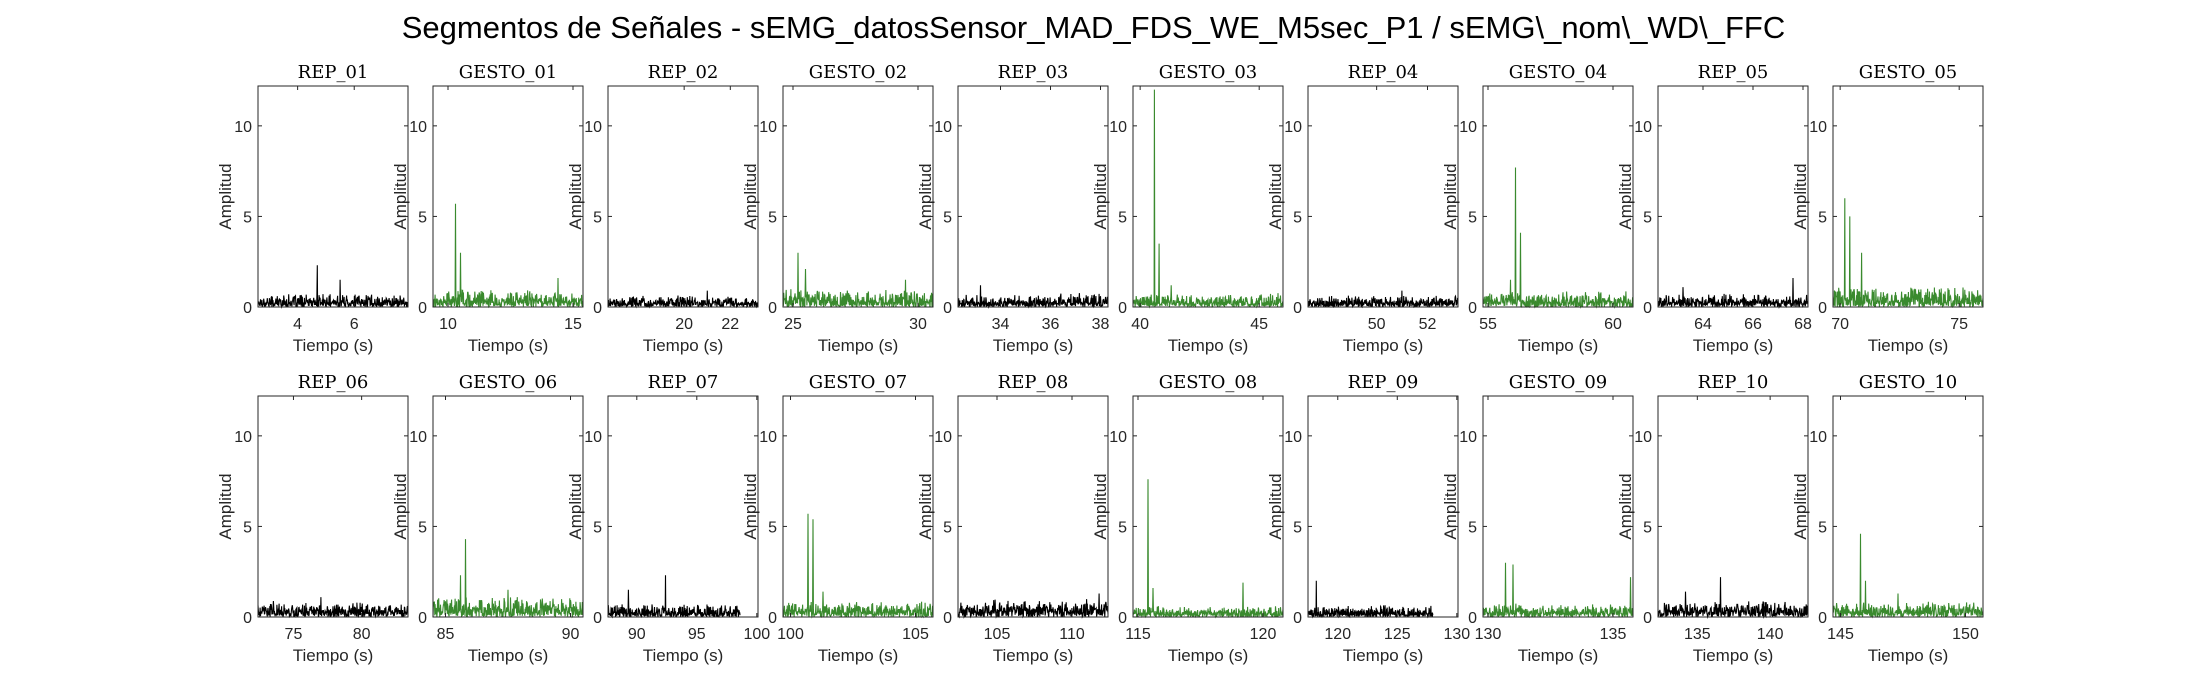 This screenshot has height=688, width=2187. What do you see at coordinates (1887, 208) in the screenshot?
I see `subplot: 0 5 10 70 75 GESTO_05 Tiempo (s) Amplitud` at bounding box center [1887, 208].